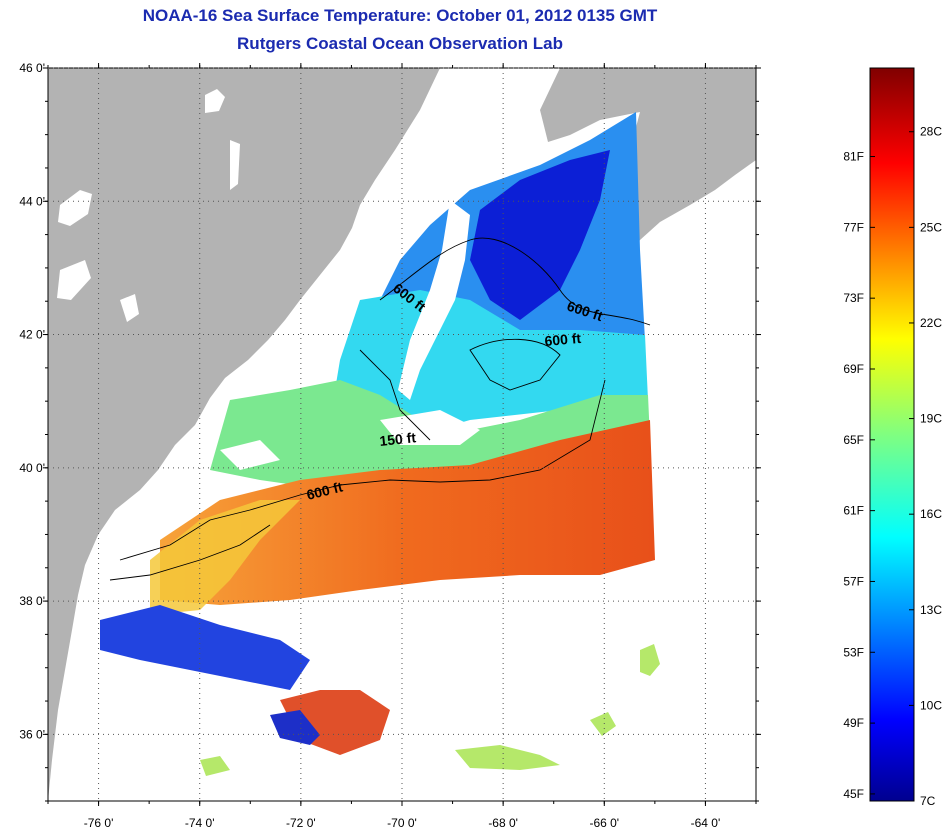 This screenshot has height=840, width=944. What do you see at coordinates (853, 440) in the screenshot?
I see `colorbar-f-label: 65F` at bounding box center [853, 440].